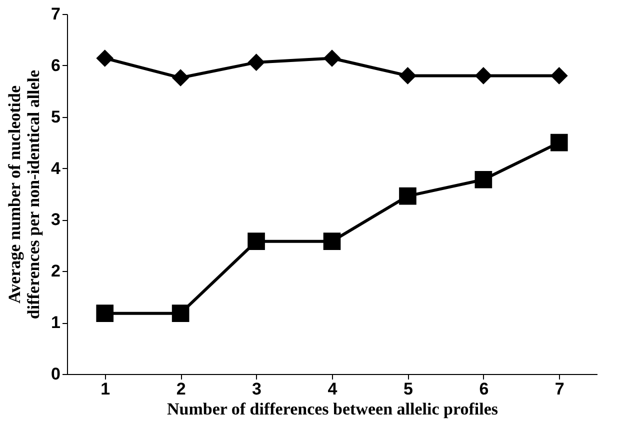  Describe the element at coordinates (408, 389) in the screenshot. I see `x-tick-label: 5` at that location.